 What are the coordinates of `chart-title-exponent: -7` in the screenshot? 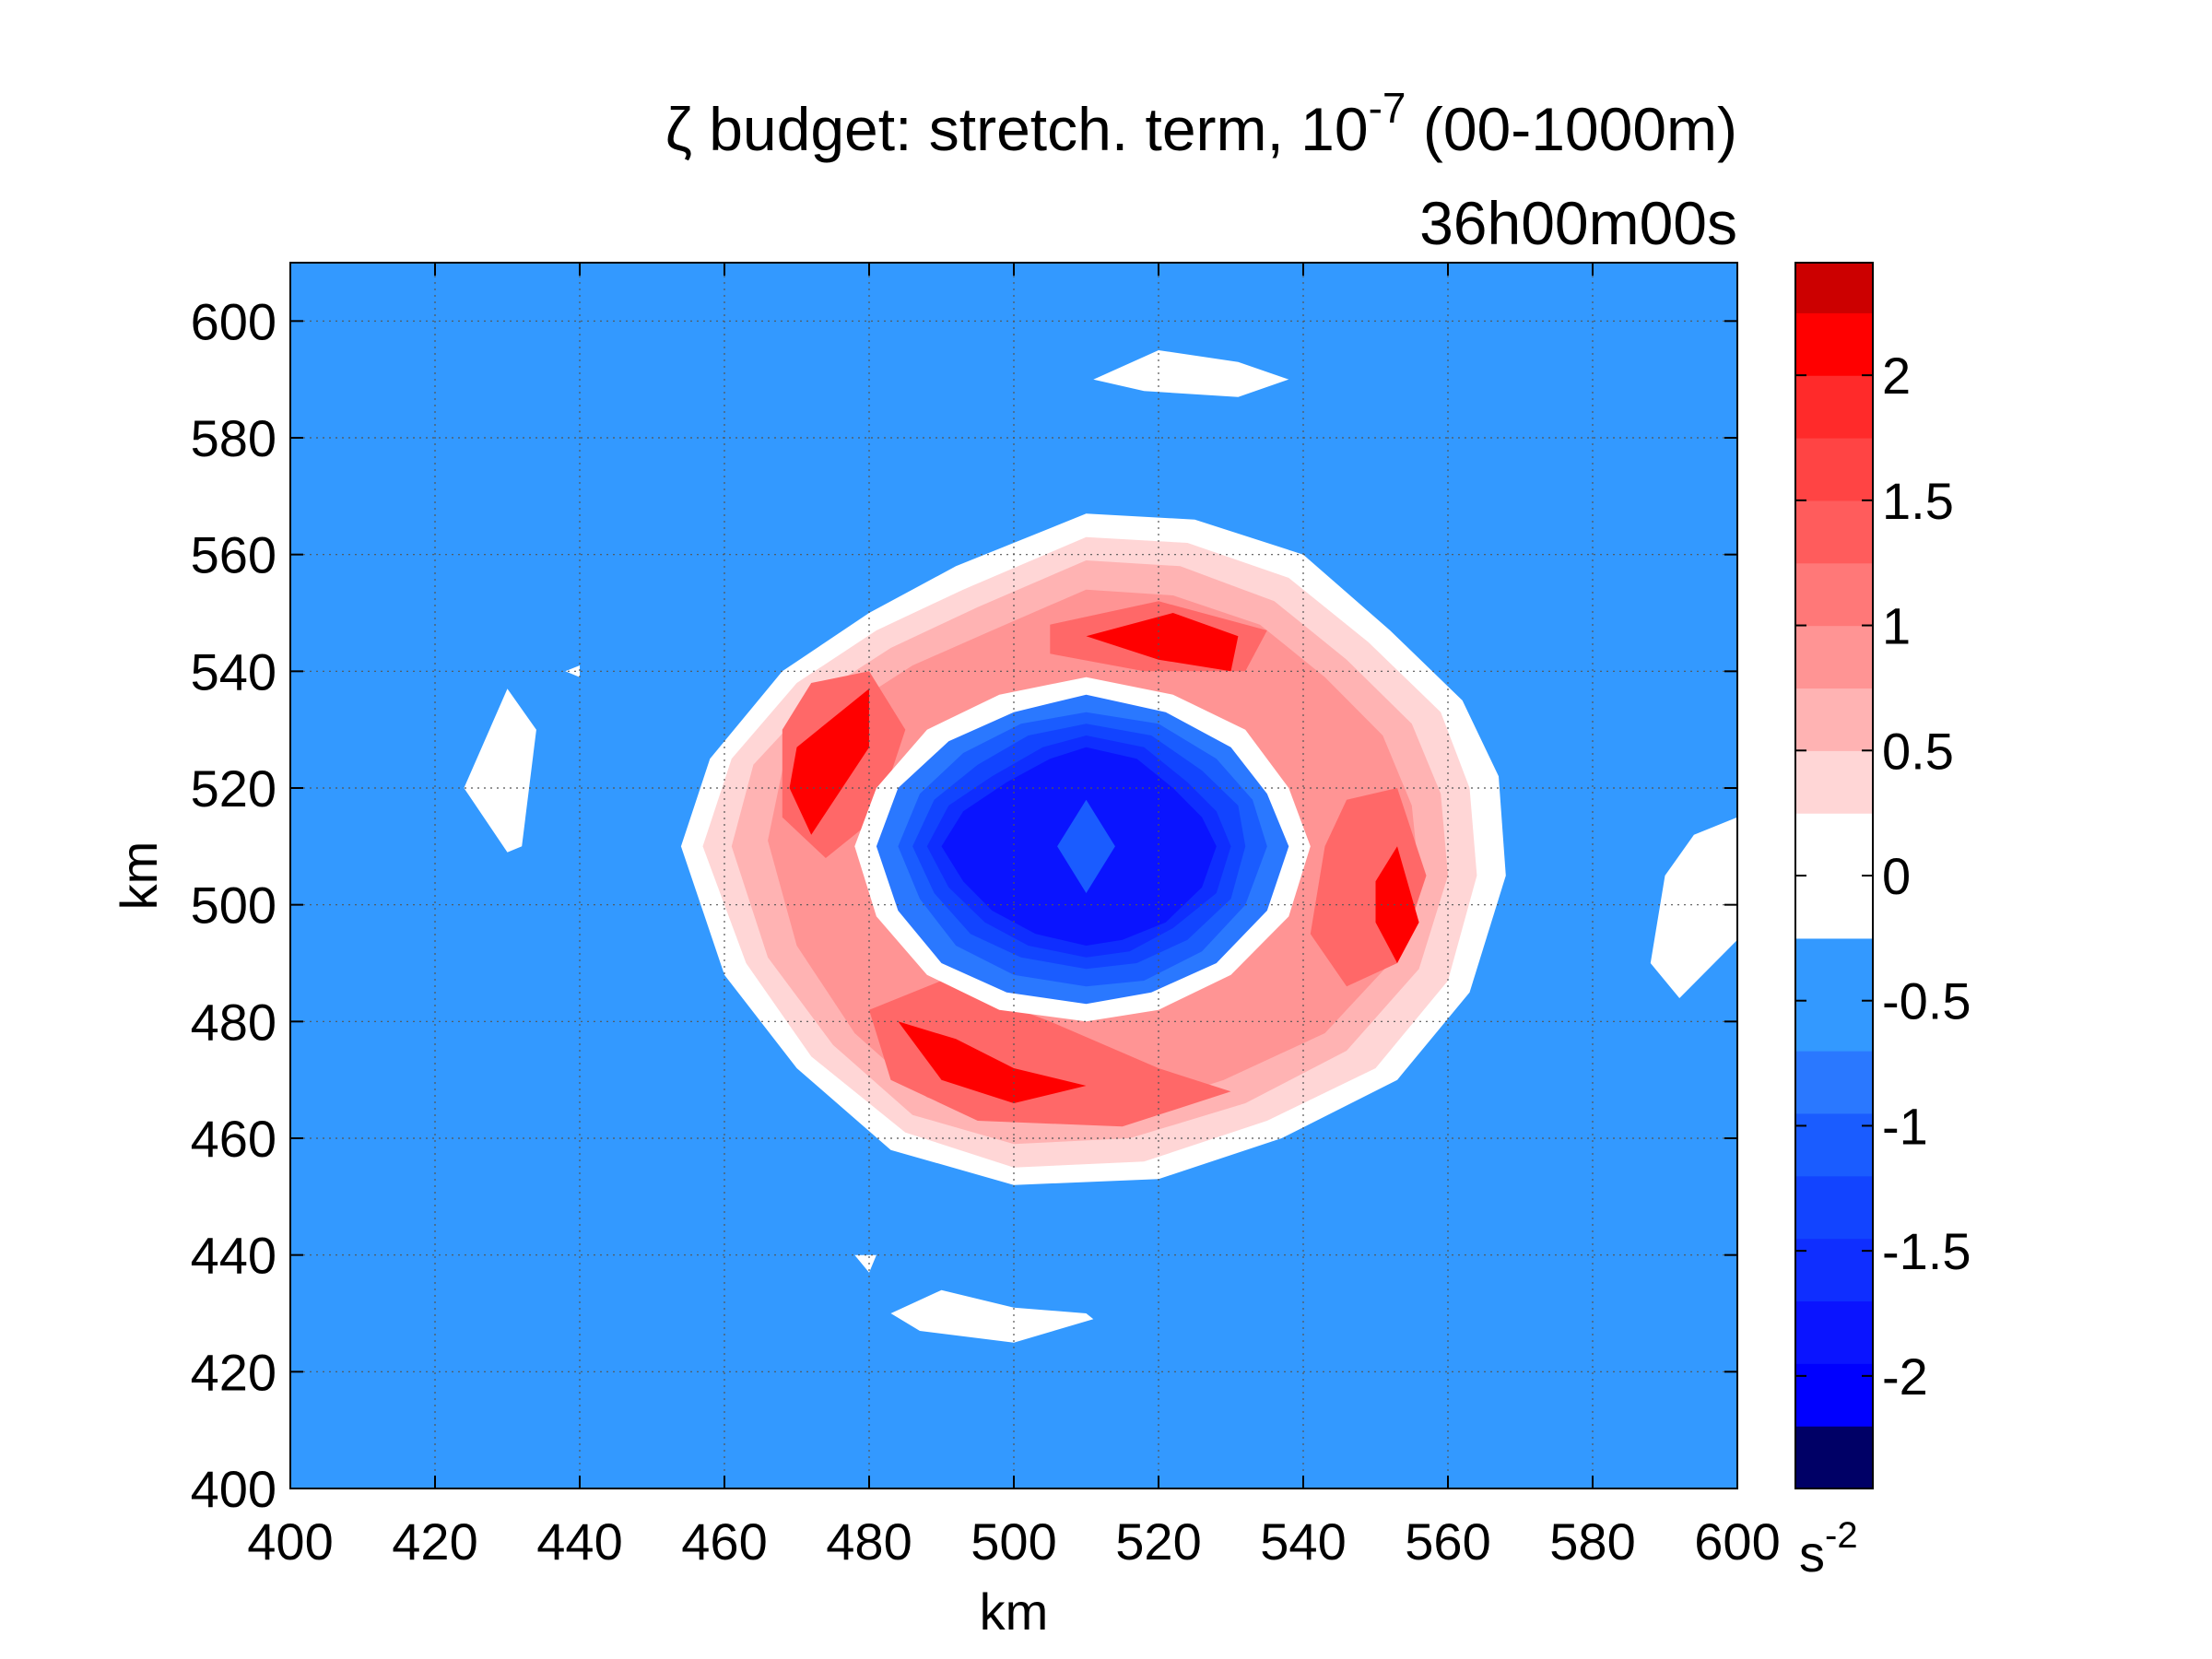 It's located at (1387, 108).